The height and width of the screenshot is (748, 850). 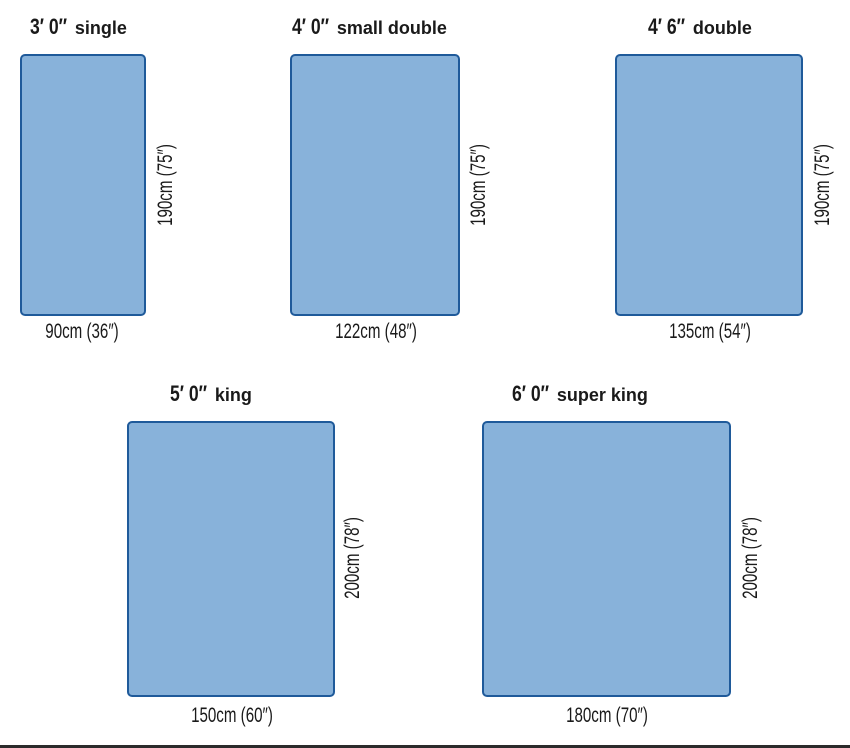 I want to click on bed-name: small double, so click(x=391, y=28).